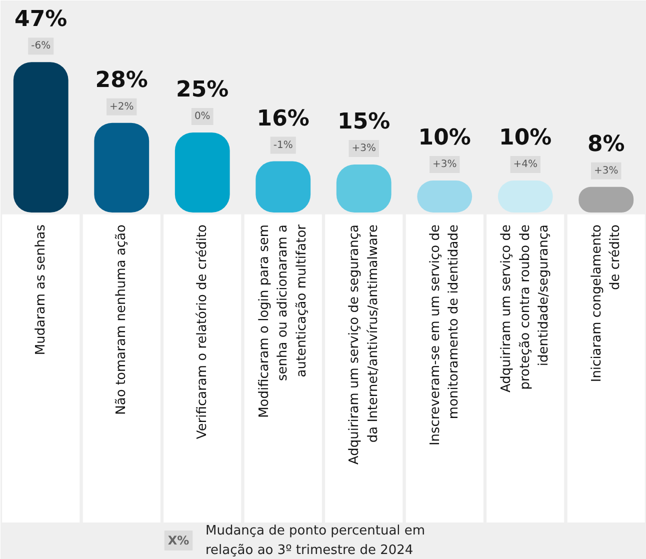 The image size is (646, 559). I want to click on x-tick-label: Mudaram as senhas, so click(40, 290).